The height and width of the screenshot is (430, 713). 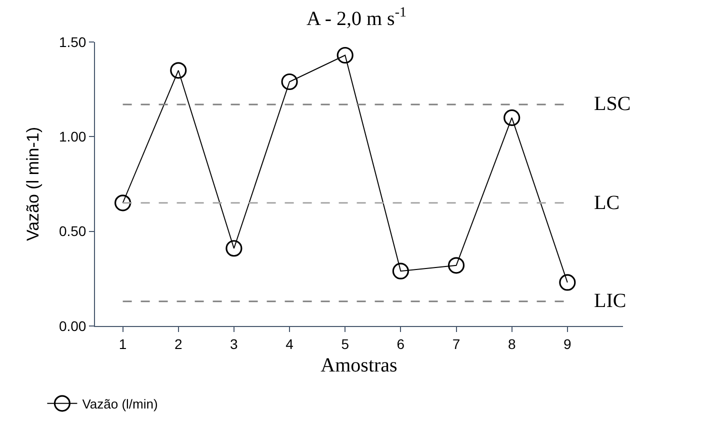 What do you see at coordinates (610, 301) in the screenshot?
I see `ref-line-label: LIC` at bounding box center [610, 301].